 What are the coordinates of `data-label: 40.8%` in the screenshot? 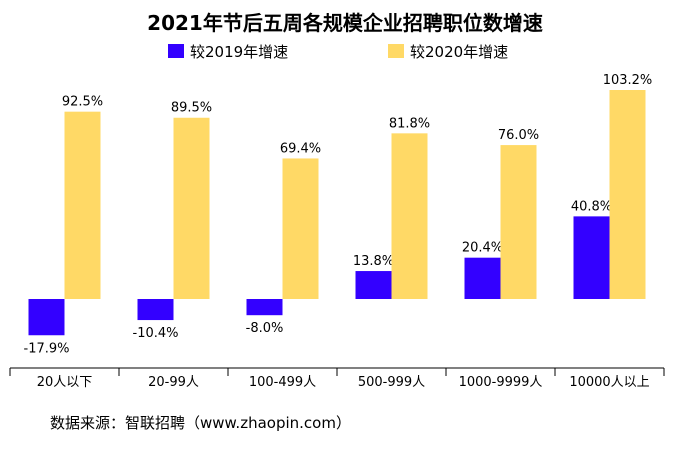 It's located at (591, 206).